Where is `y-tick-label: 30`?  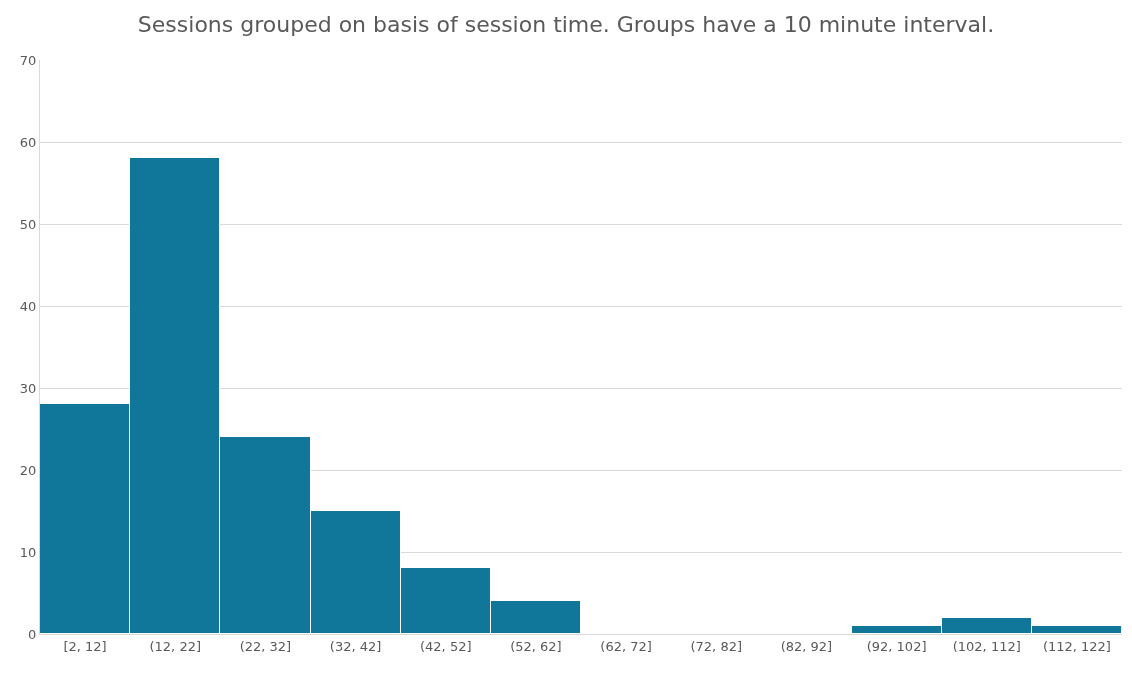 y-tick-label: 30 is located at coordinates (28, 388).